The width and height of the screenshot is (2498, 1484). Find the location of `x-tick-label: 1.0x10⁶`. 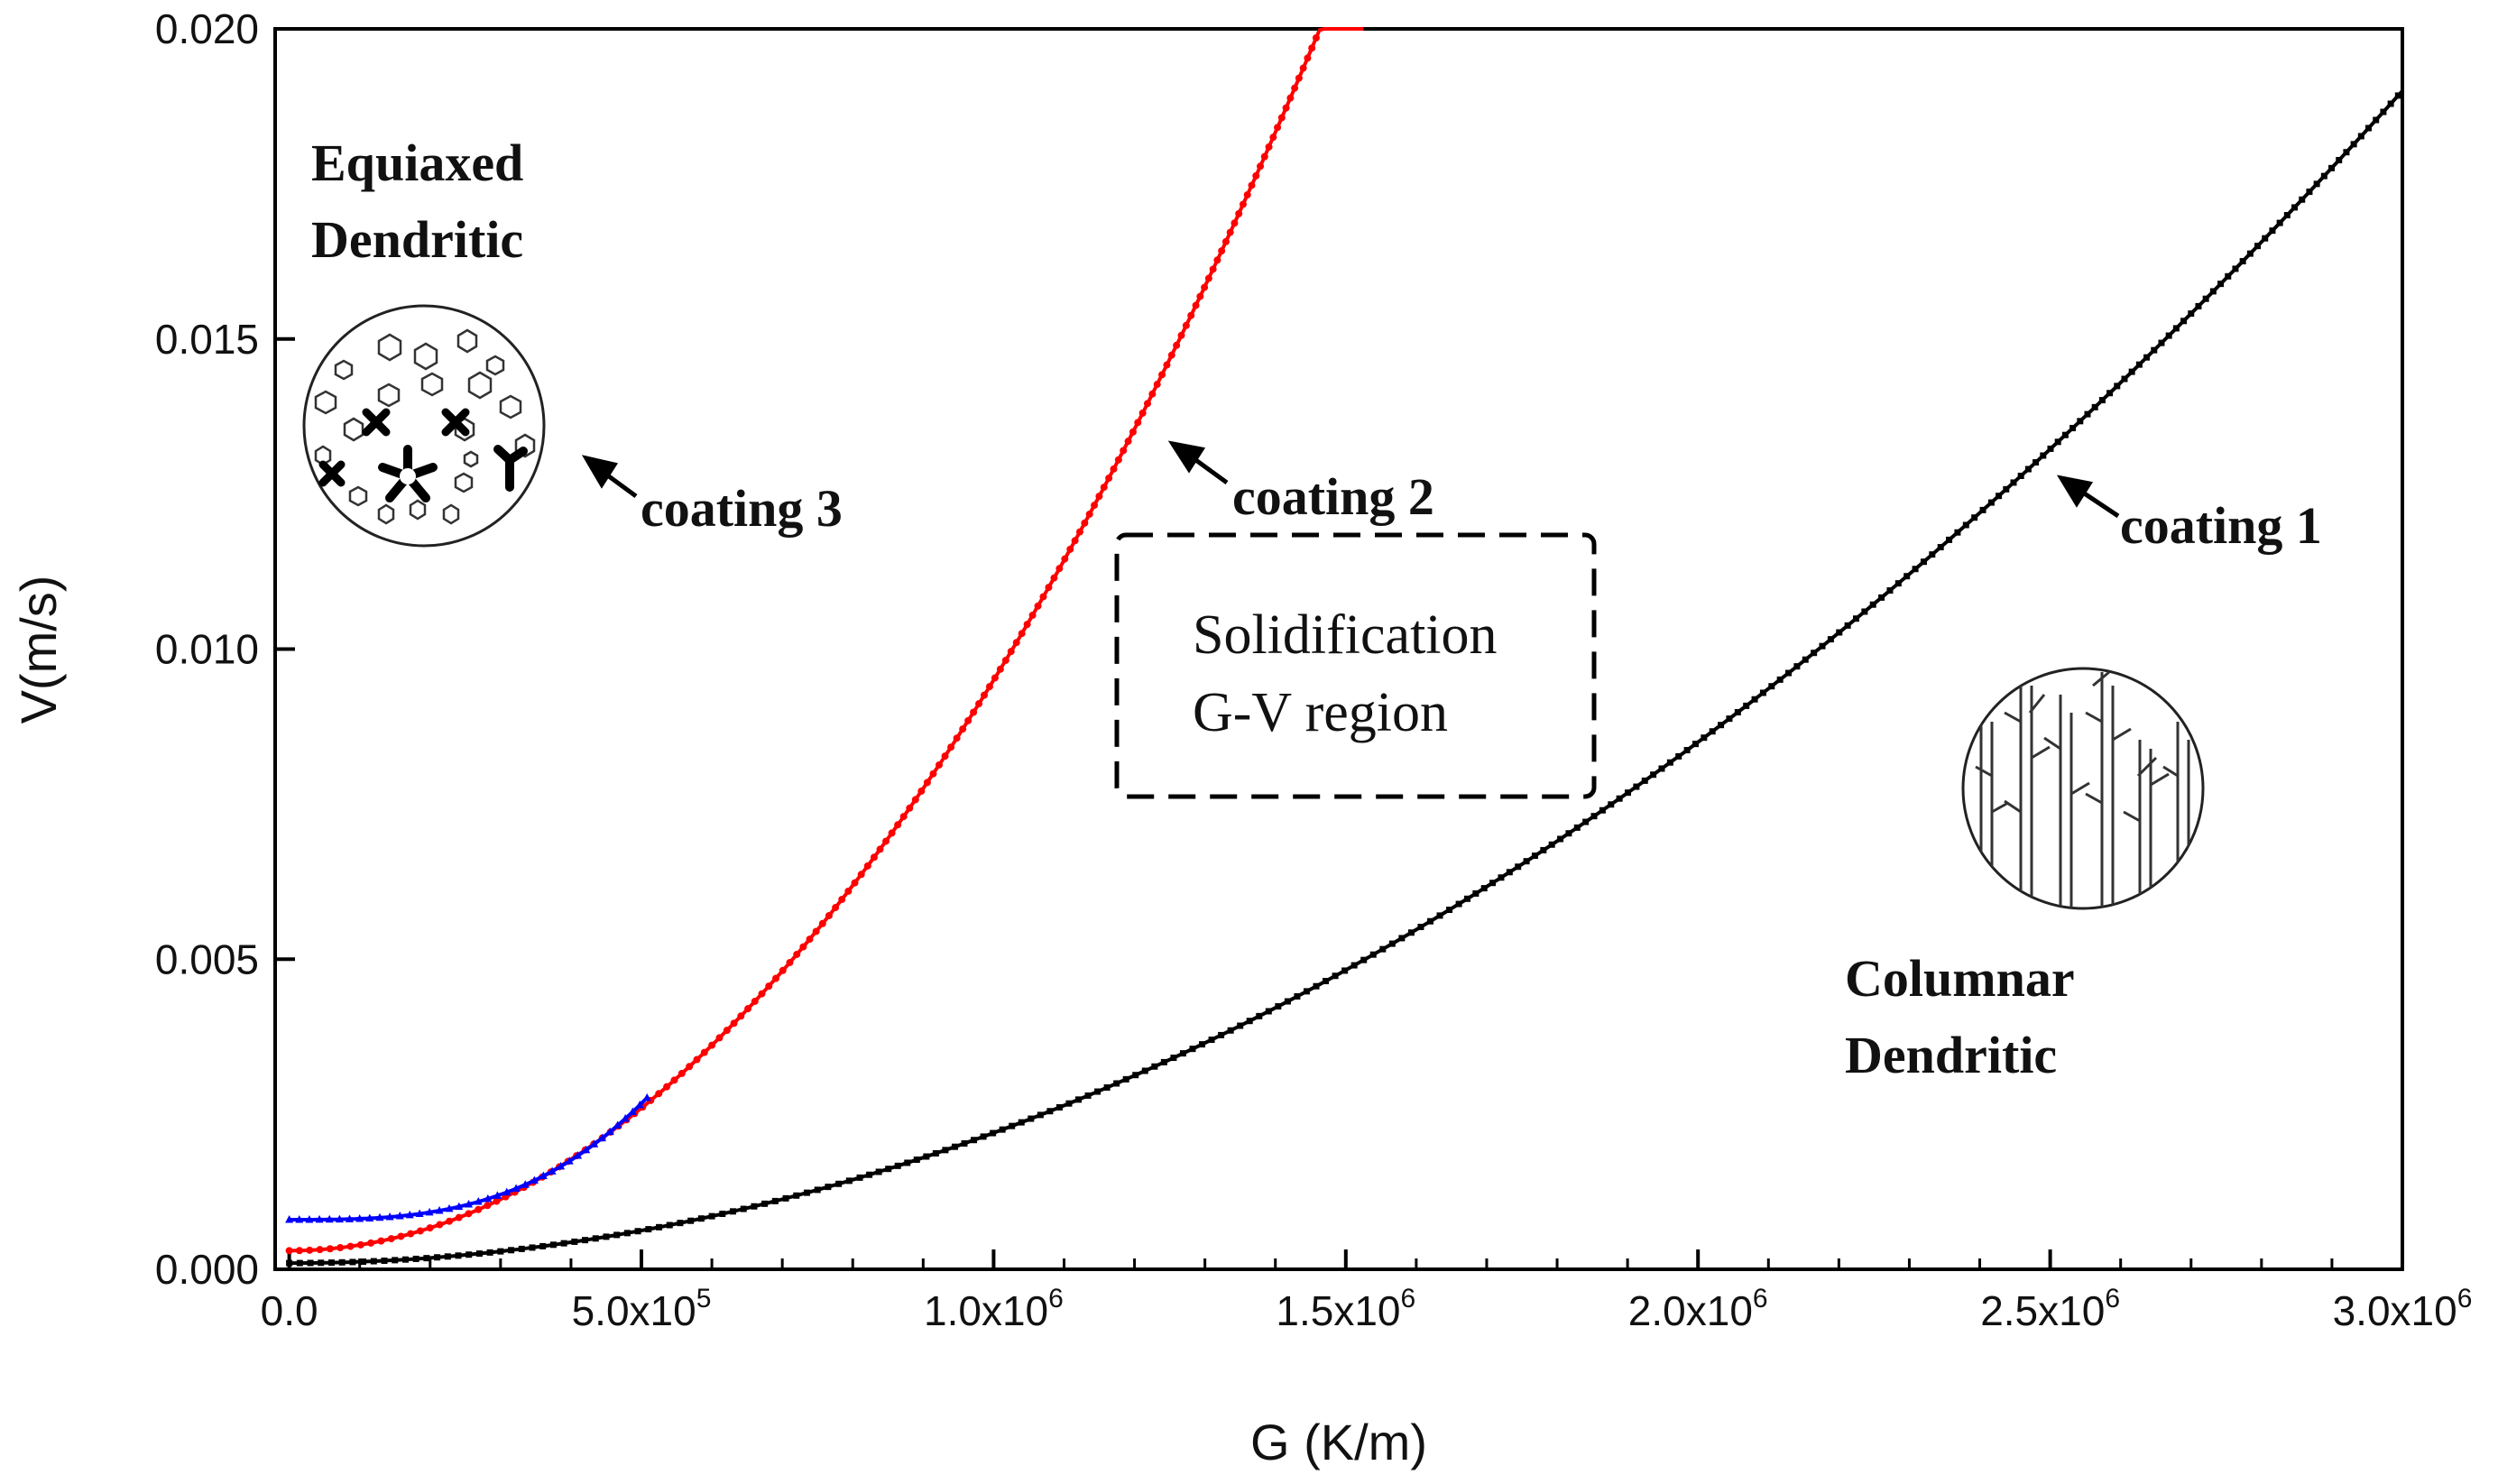

x-tick-label: 1.0x10⁶ is located at coordinates (994, 1309).